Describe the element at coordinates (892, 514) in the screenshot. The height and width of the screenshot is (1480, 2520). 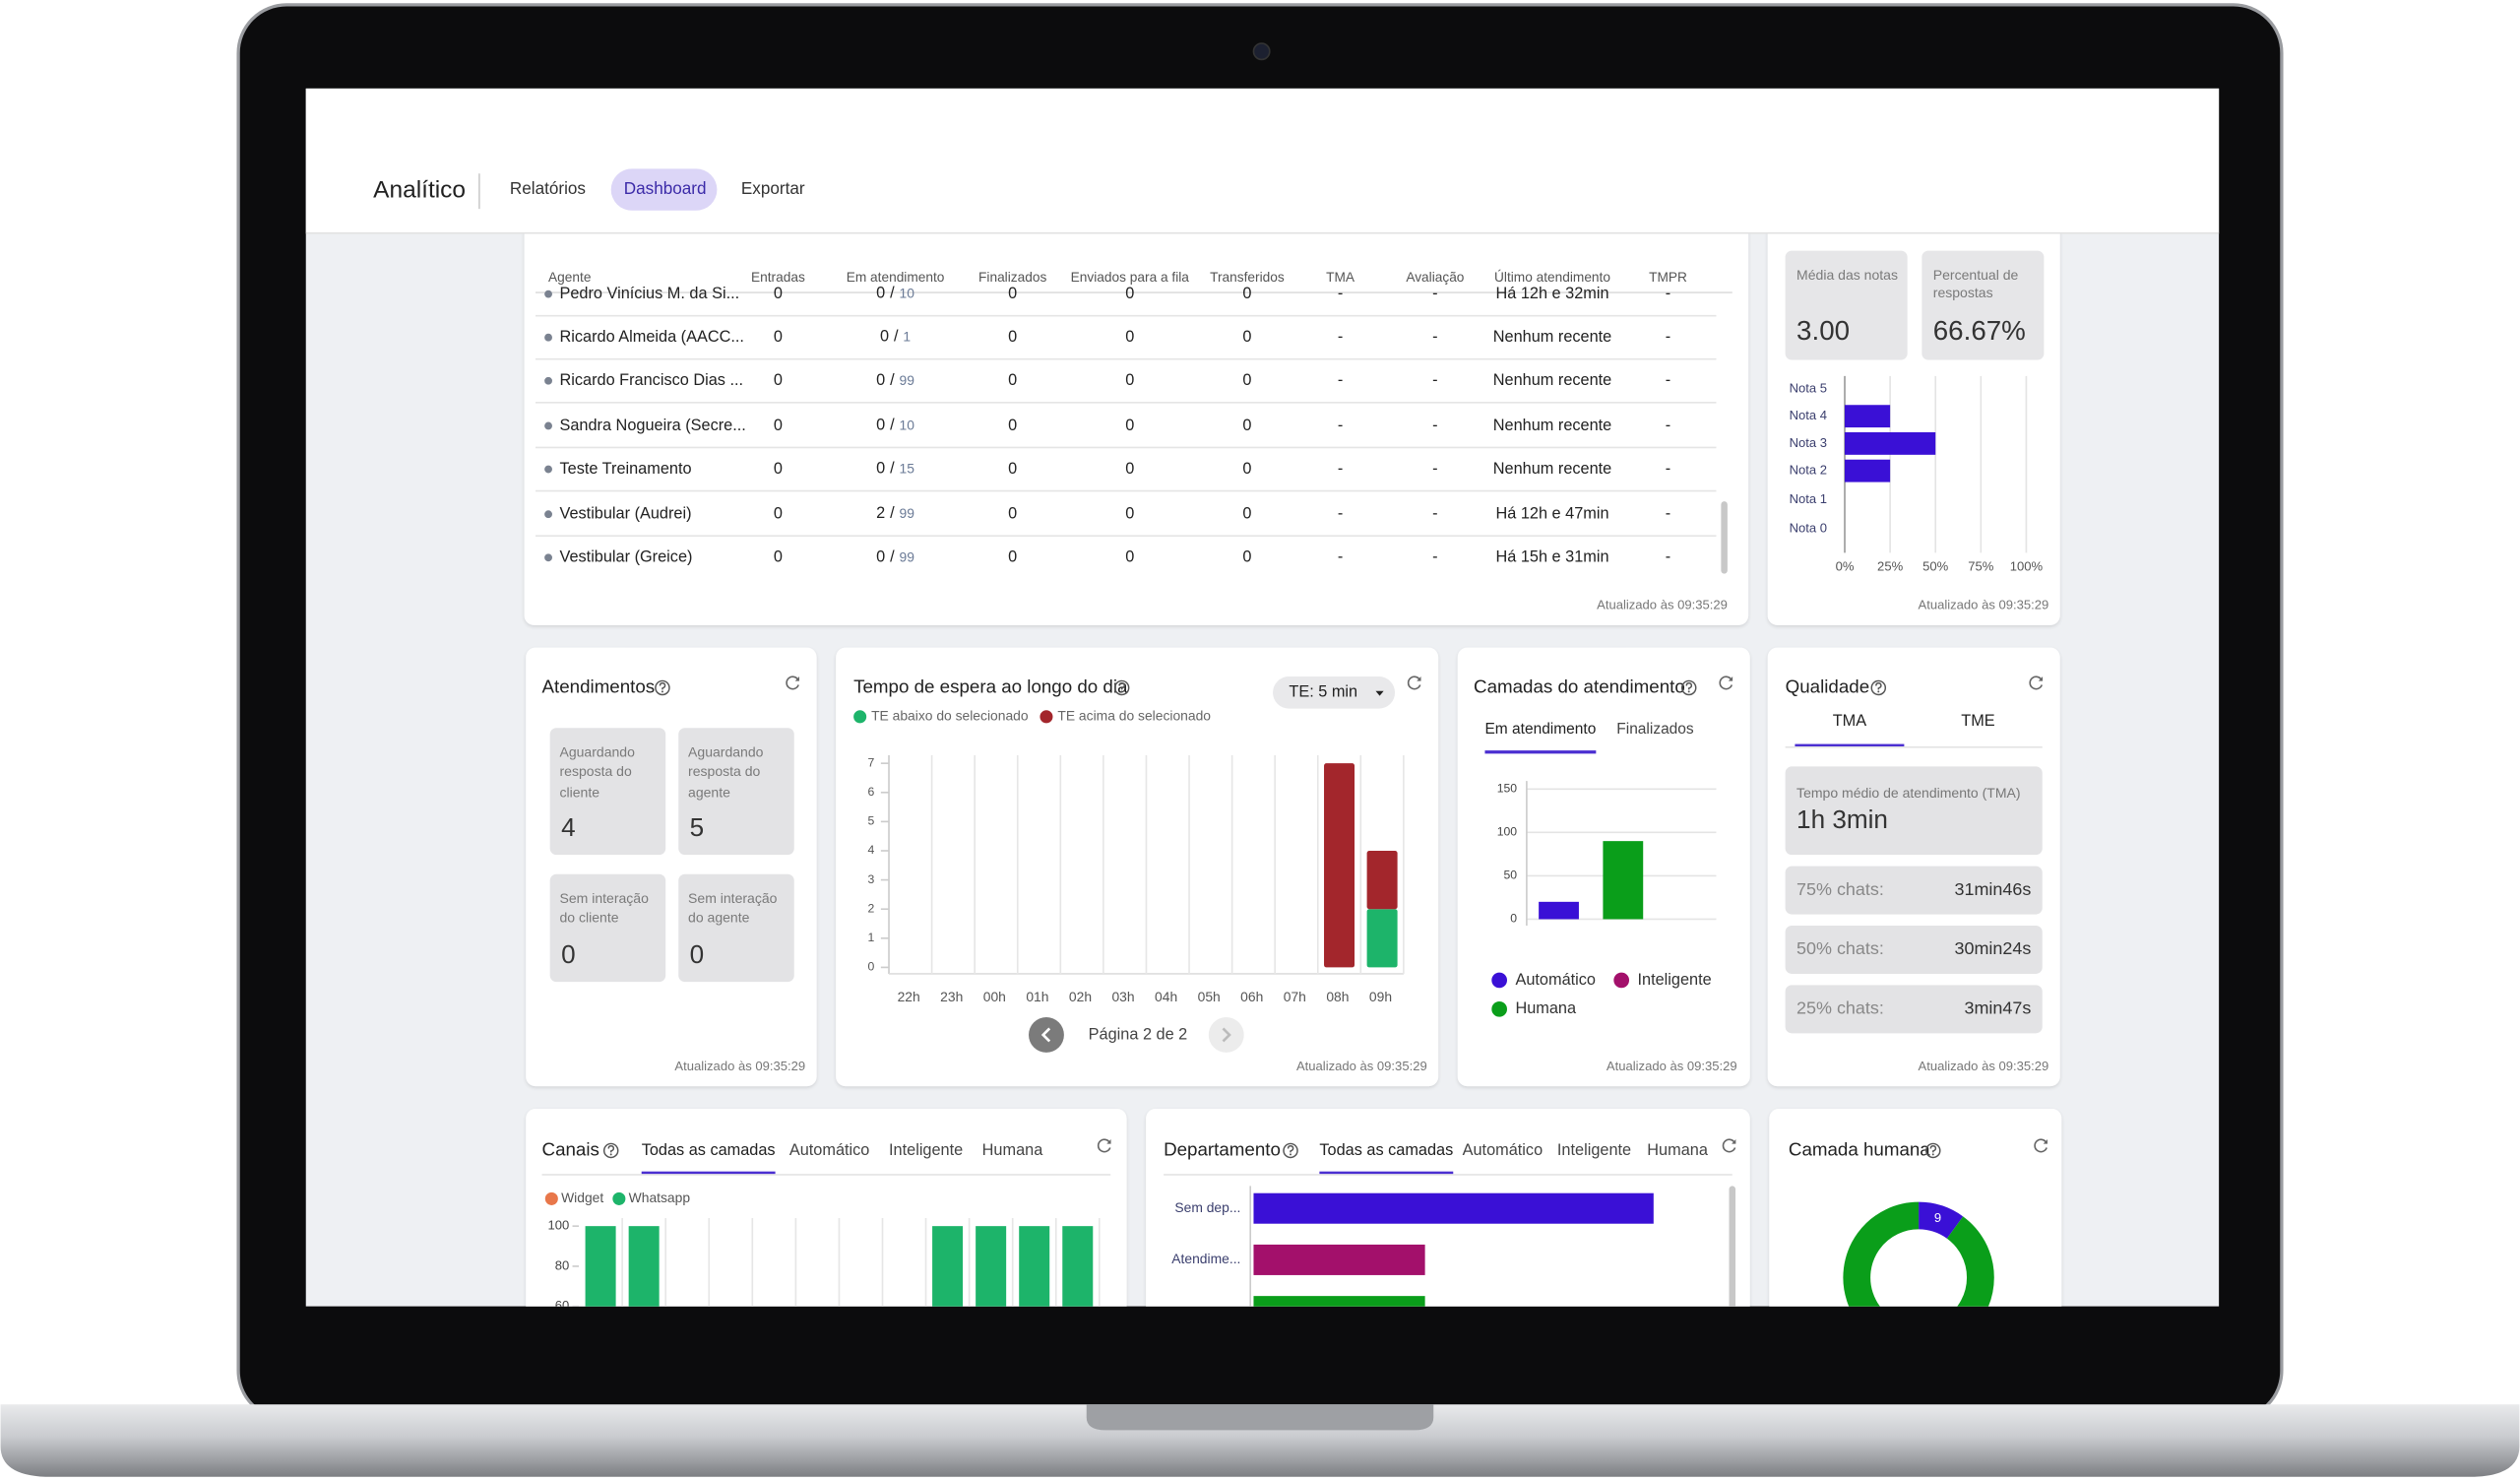
I see `em-separador: /` at that location.